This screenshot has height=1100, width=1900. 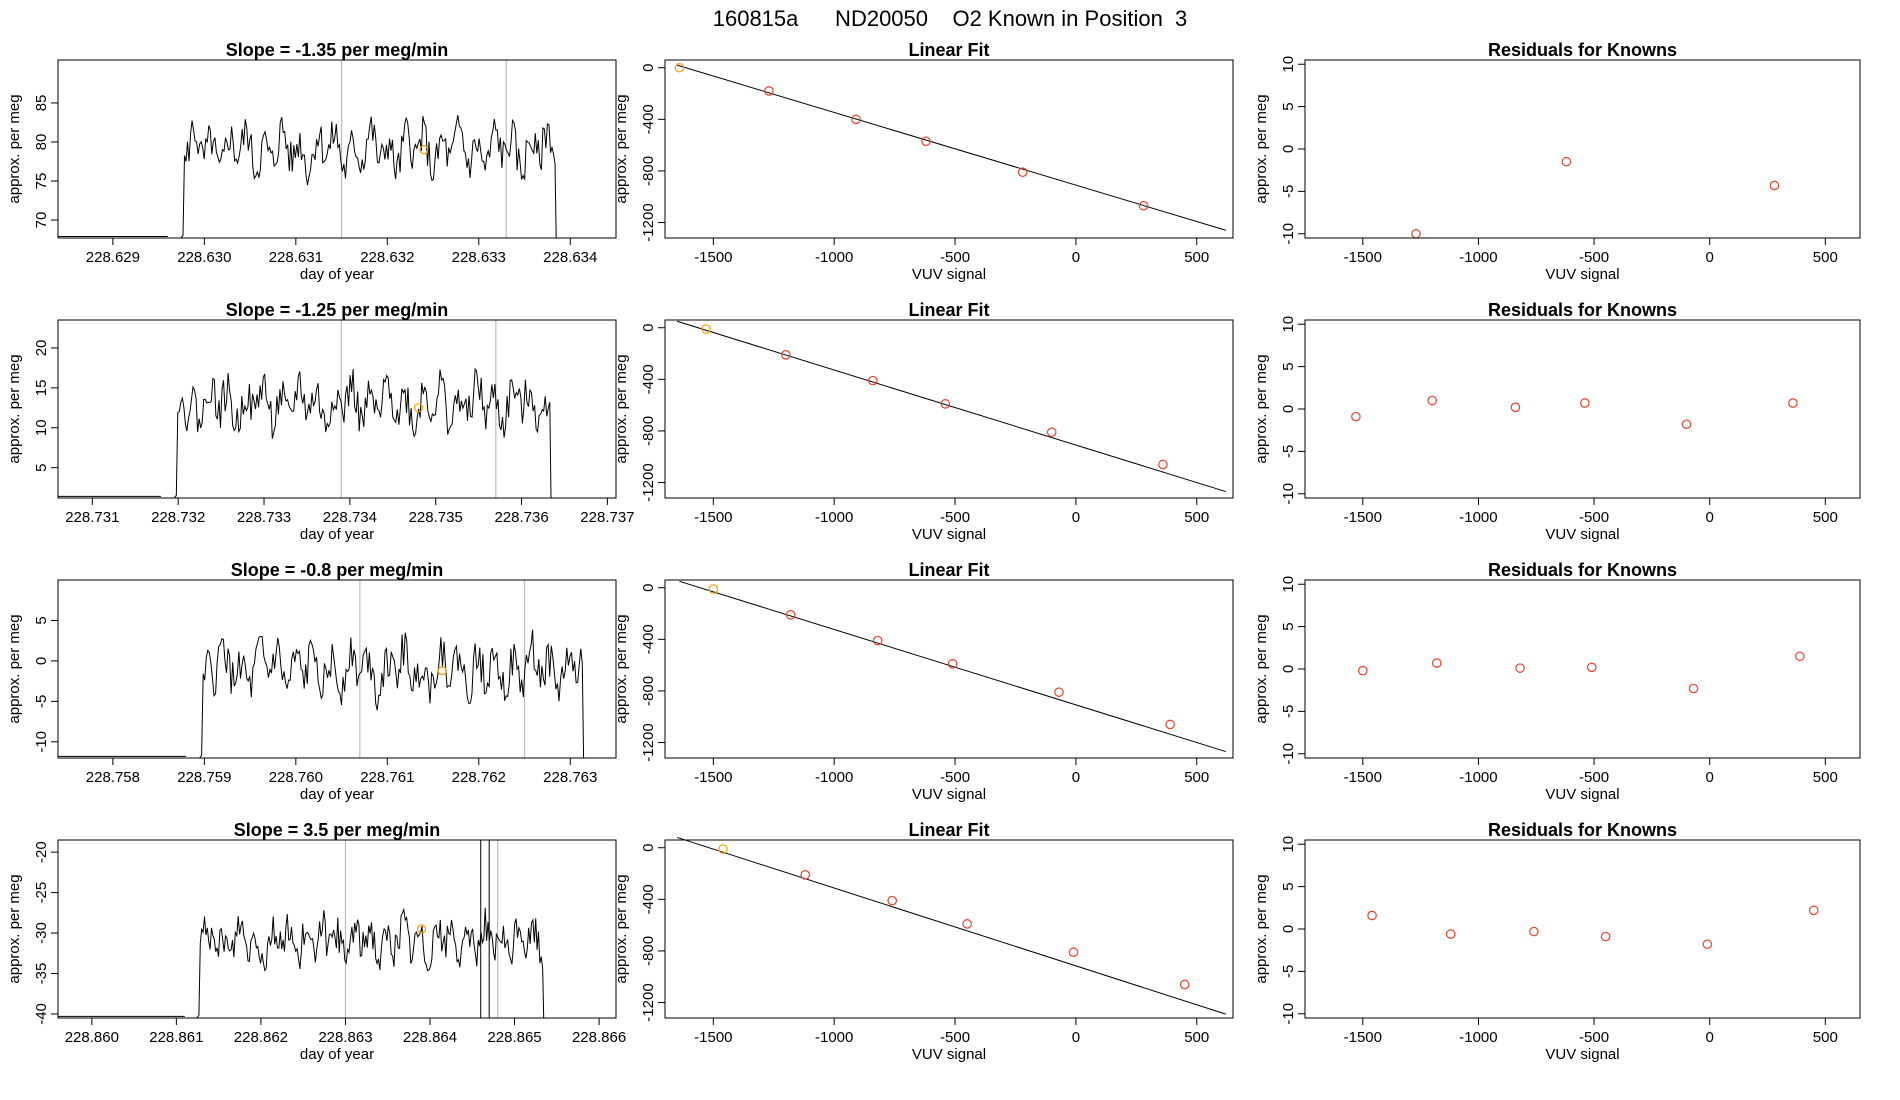 What do you see at coordinates (648, 742) in the screenshot?
I see `y-tick-label: -1200` at bounding box center [648, 742].